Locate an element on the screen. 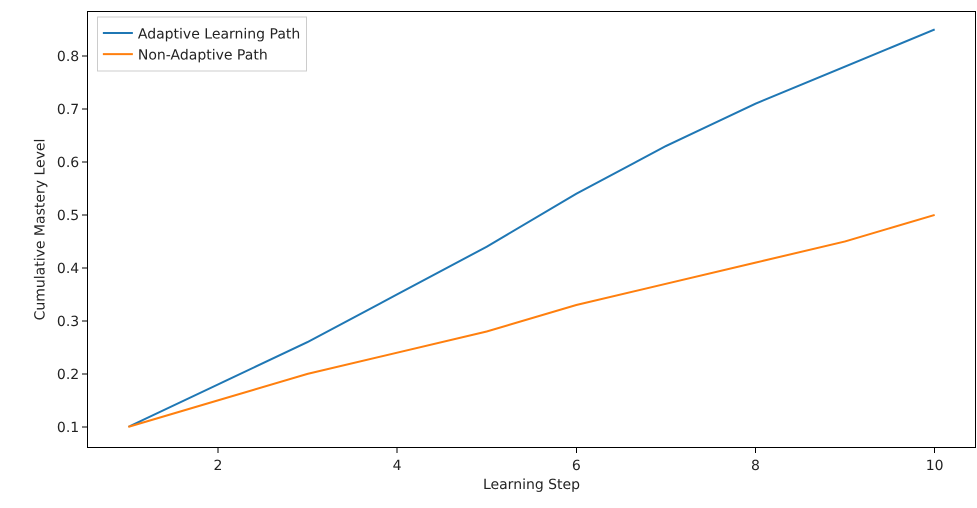 The image size is (977, 508). y-tick-label: 0.5 is located at coordinates (68, 216).